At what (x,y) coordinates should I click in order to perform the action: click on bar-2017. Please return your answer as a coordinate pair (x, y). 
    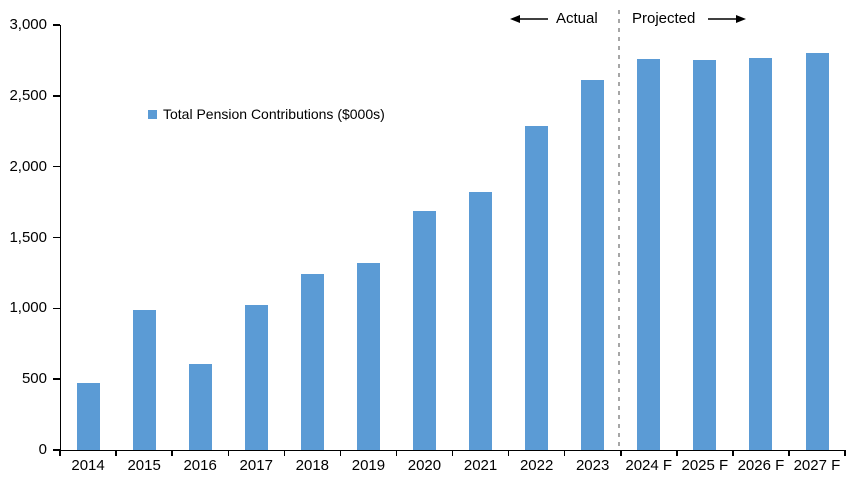
    Looking at the image, I should click on (256, 377).